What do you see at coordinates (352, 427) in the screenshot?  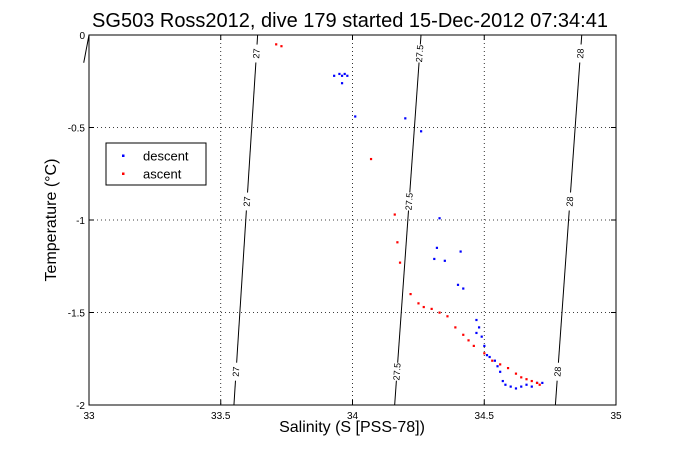 I see `x-axis-label: Salinity (S [PSS-78])` at bounding box center [352, 427].